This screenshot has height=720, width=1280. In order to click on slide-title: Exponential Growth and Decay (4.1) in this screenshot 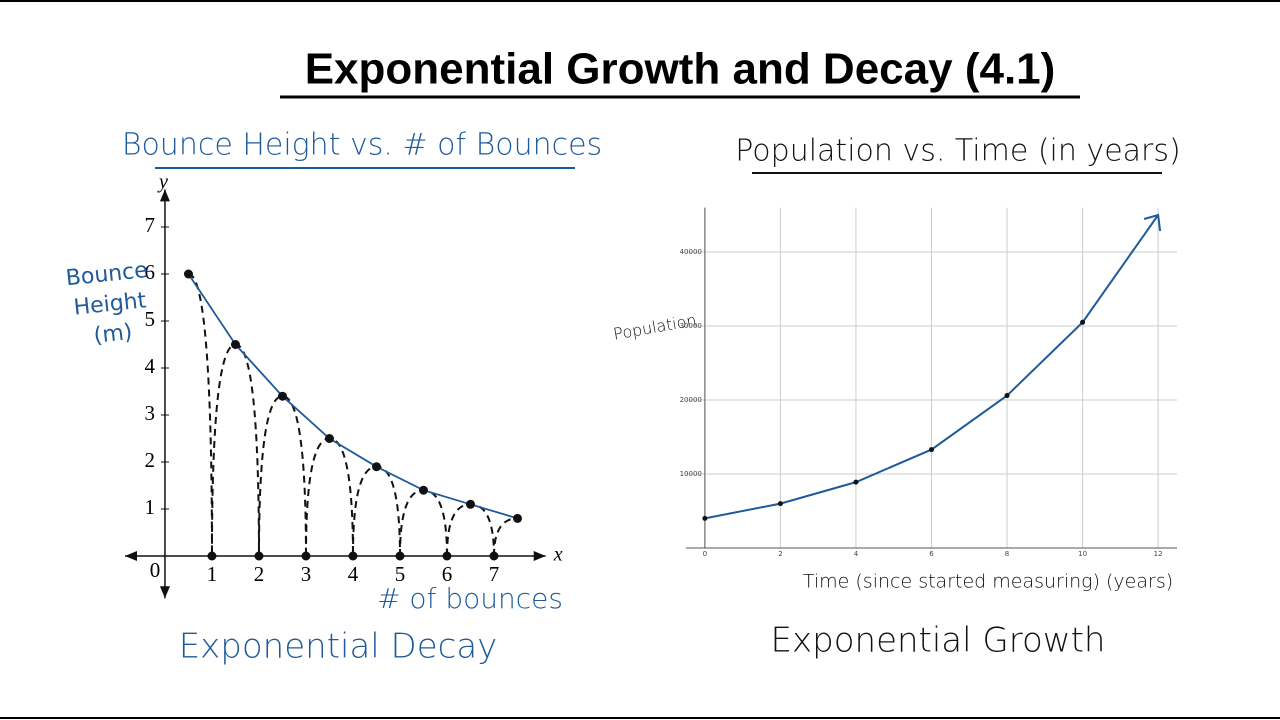, I will do `click(680, 69)`.